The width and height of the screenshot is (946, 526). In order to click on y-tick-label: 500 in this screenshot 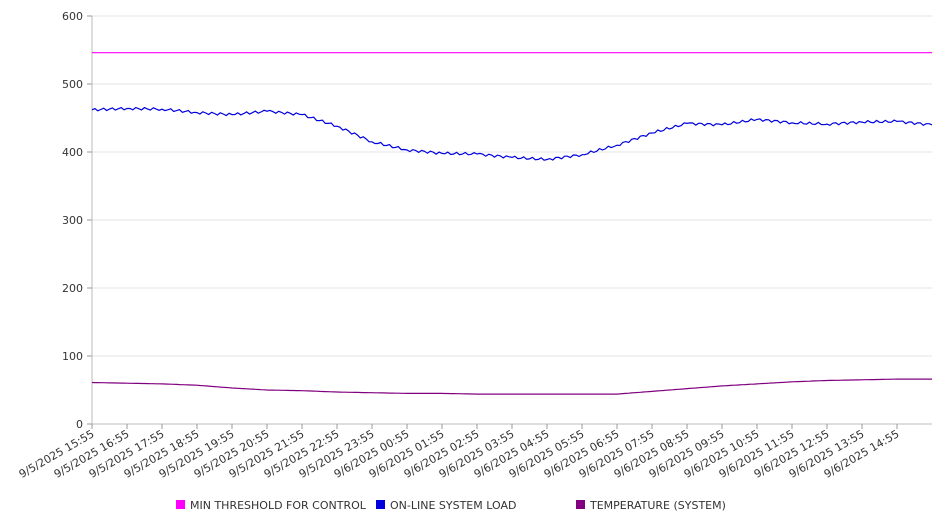, I will do `click(72, 84)`.